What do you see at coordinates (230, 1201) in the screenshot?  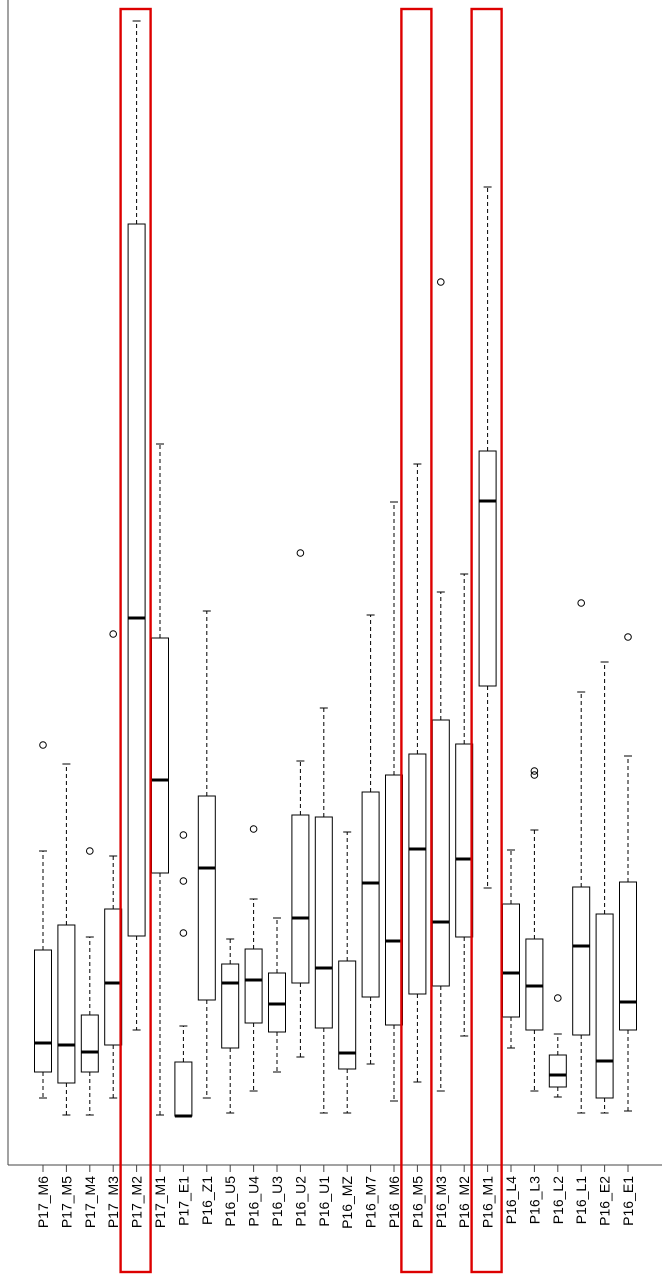 I see `x-tick-label: P16_U5` at bounding box center [230, 1201].